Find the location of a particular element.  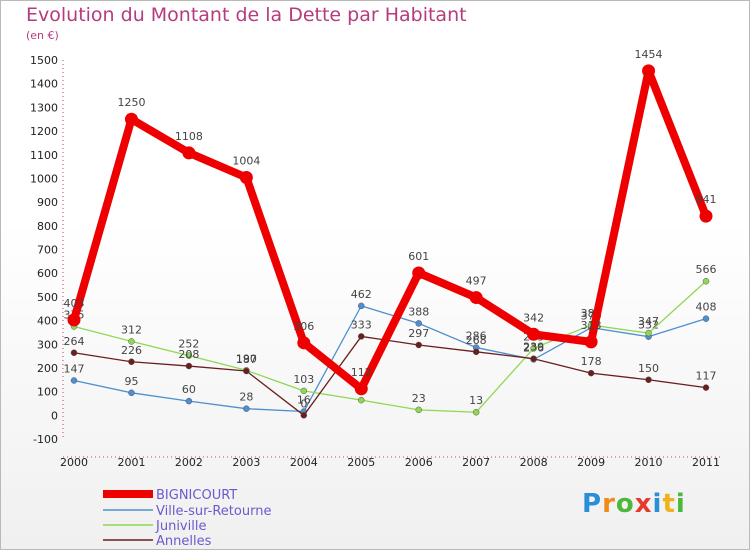

y-tick-label: -100 is located at coordinates (45, 439).